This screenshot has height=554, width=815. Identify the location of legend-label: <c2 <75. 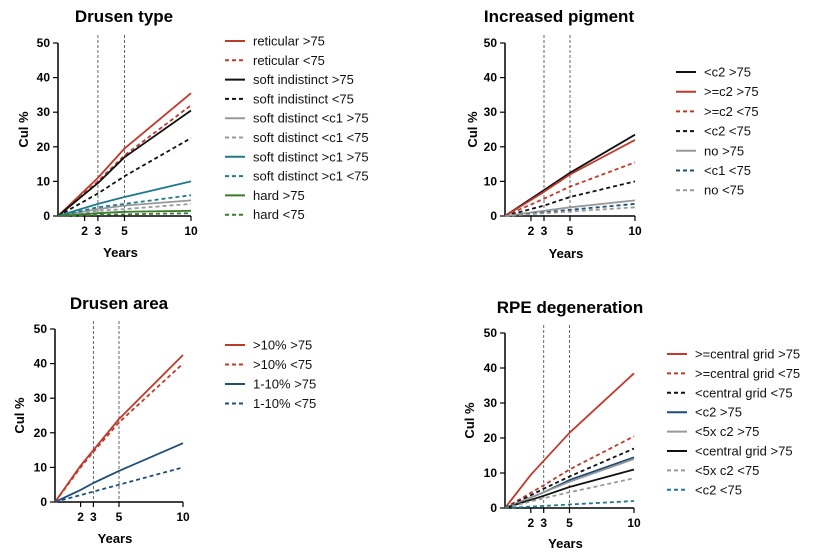
(718, 489).